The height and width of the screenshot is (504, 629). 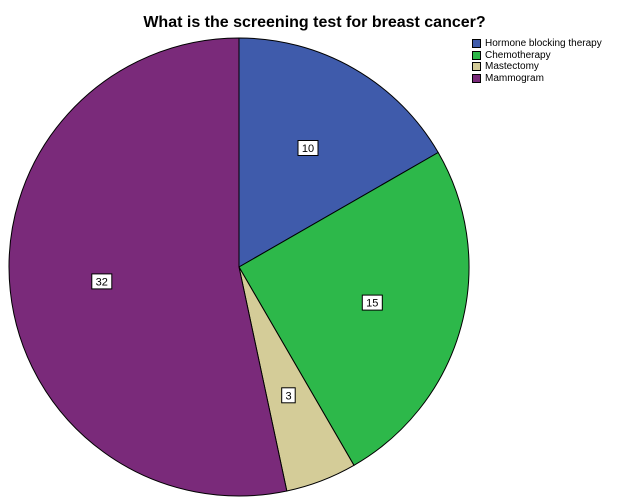 I want to click on legend-item-mammogram: Mammogram, so click(x=537, y=79).